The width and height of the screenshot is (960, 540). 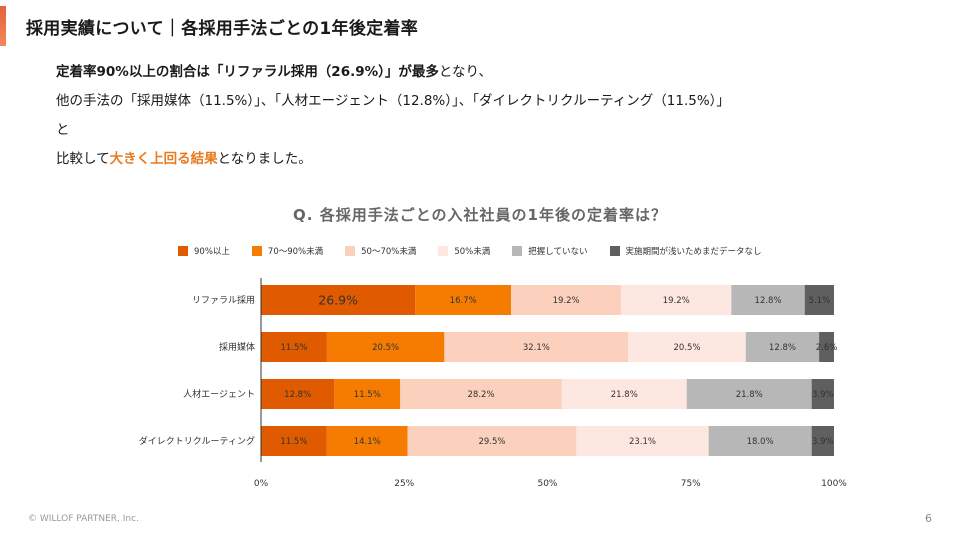 I want to click on data-label-1-4: 12.8%, so click(x=782, y=348).